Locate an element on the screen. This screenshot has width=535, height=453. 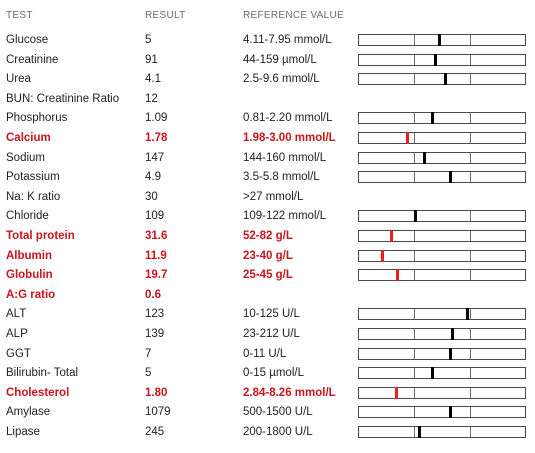
table-row: Albumin 11.9 23-40 g/L is located at coordinates (267, 257).